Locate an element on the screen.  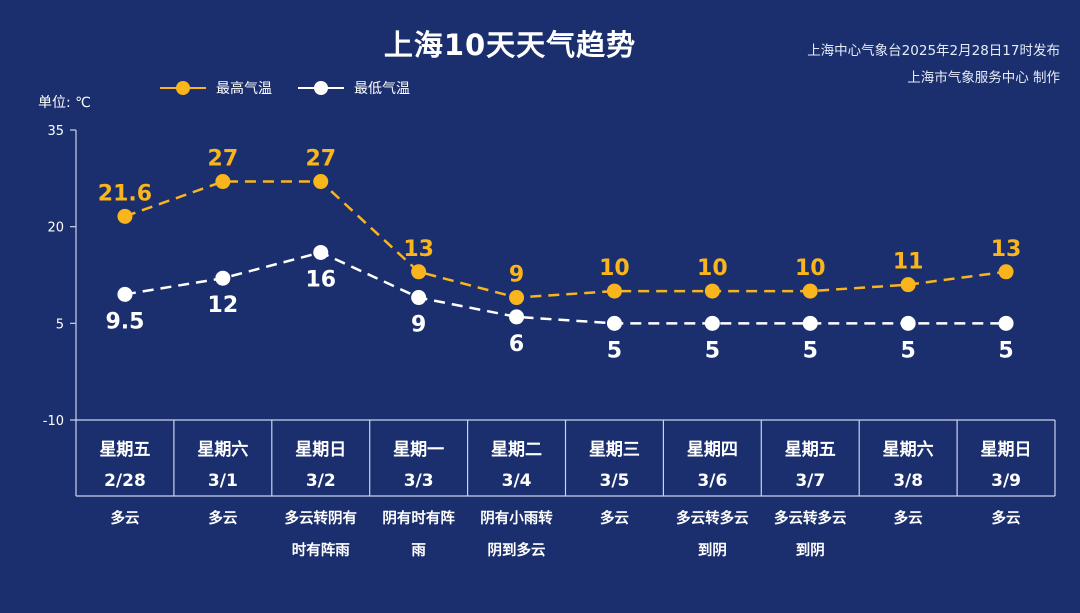
legend-high-marker is located at coordinates (183, 88).